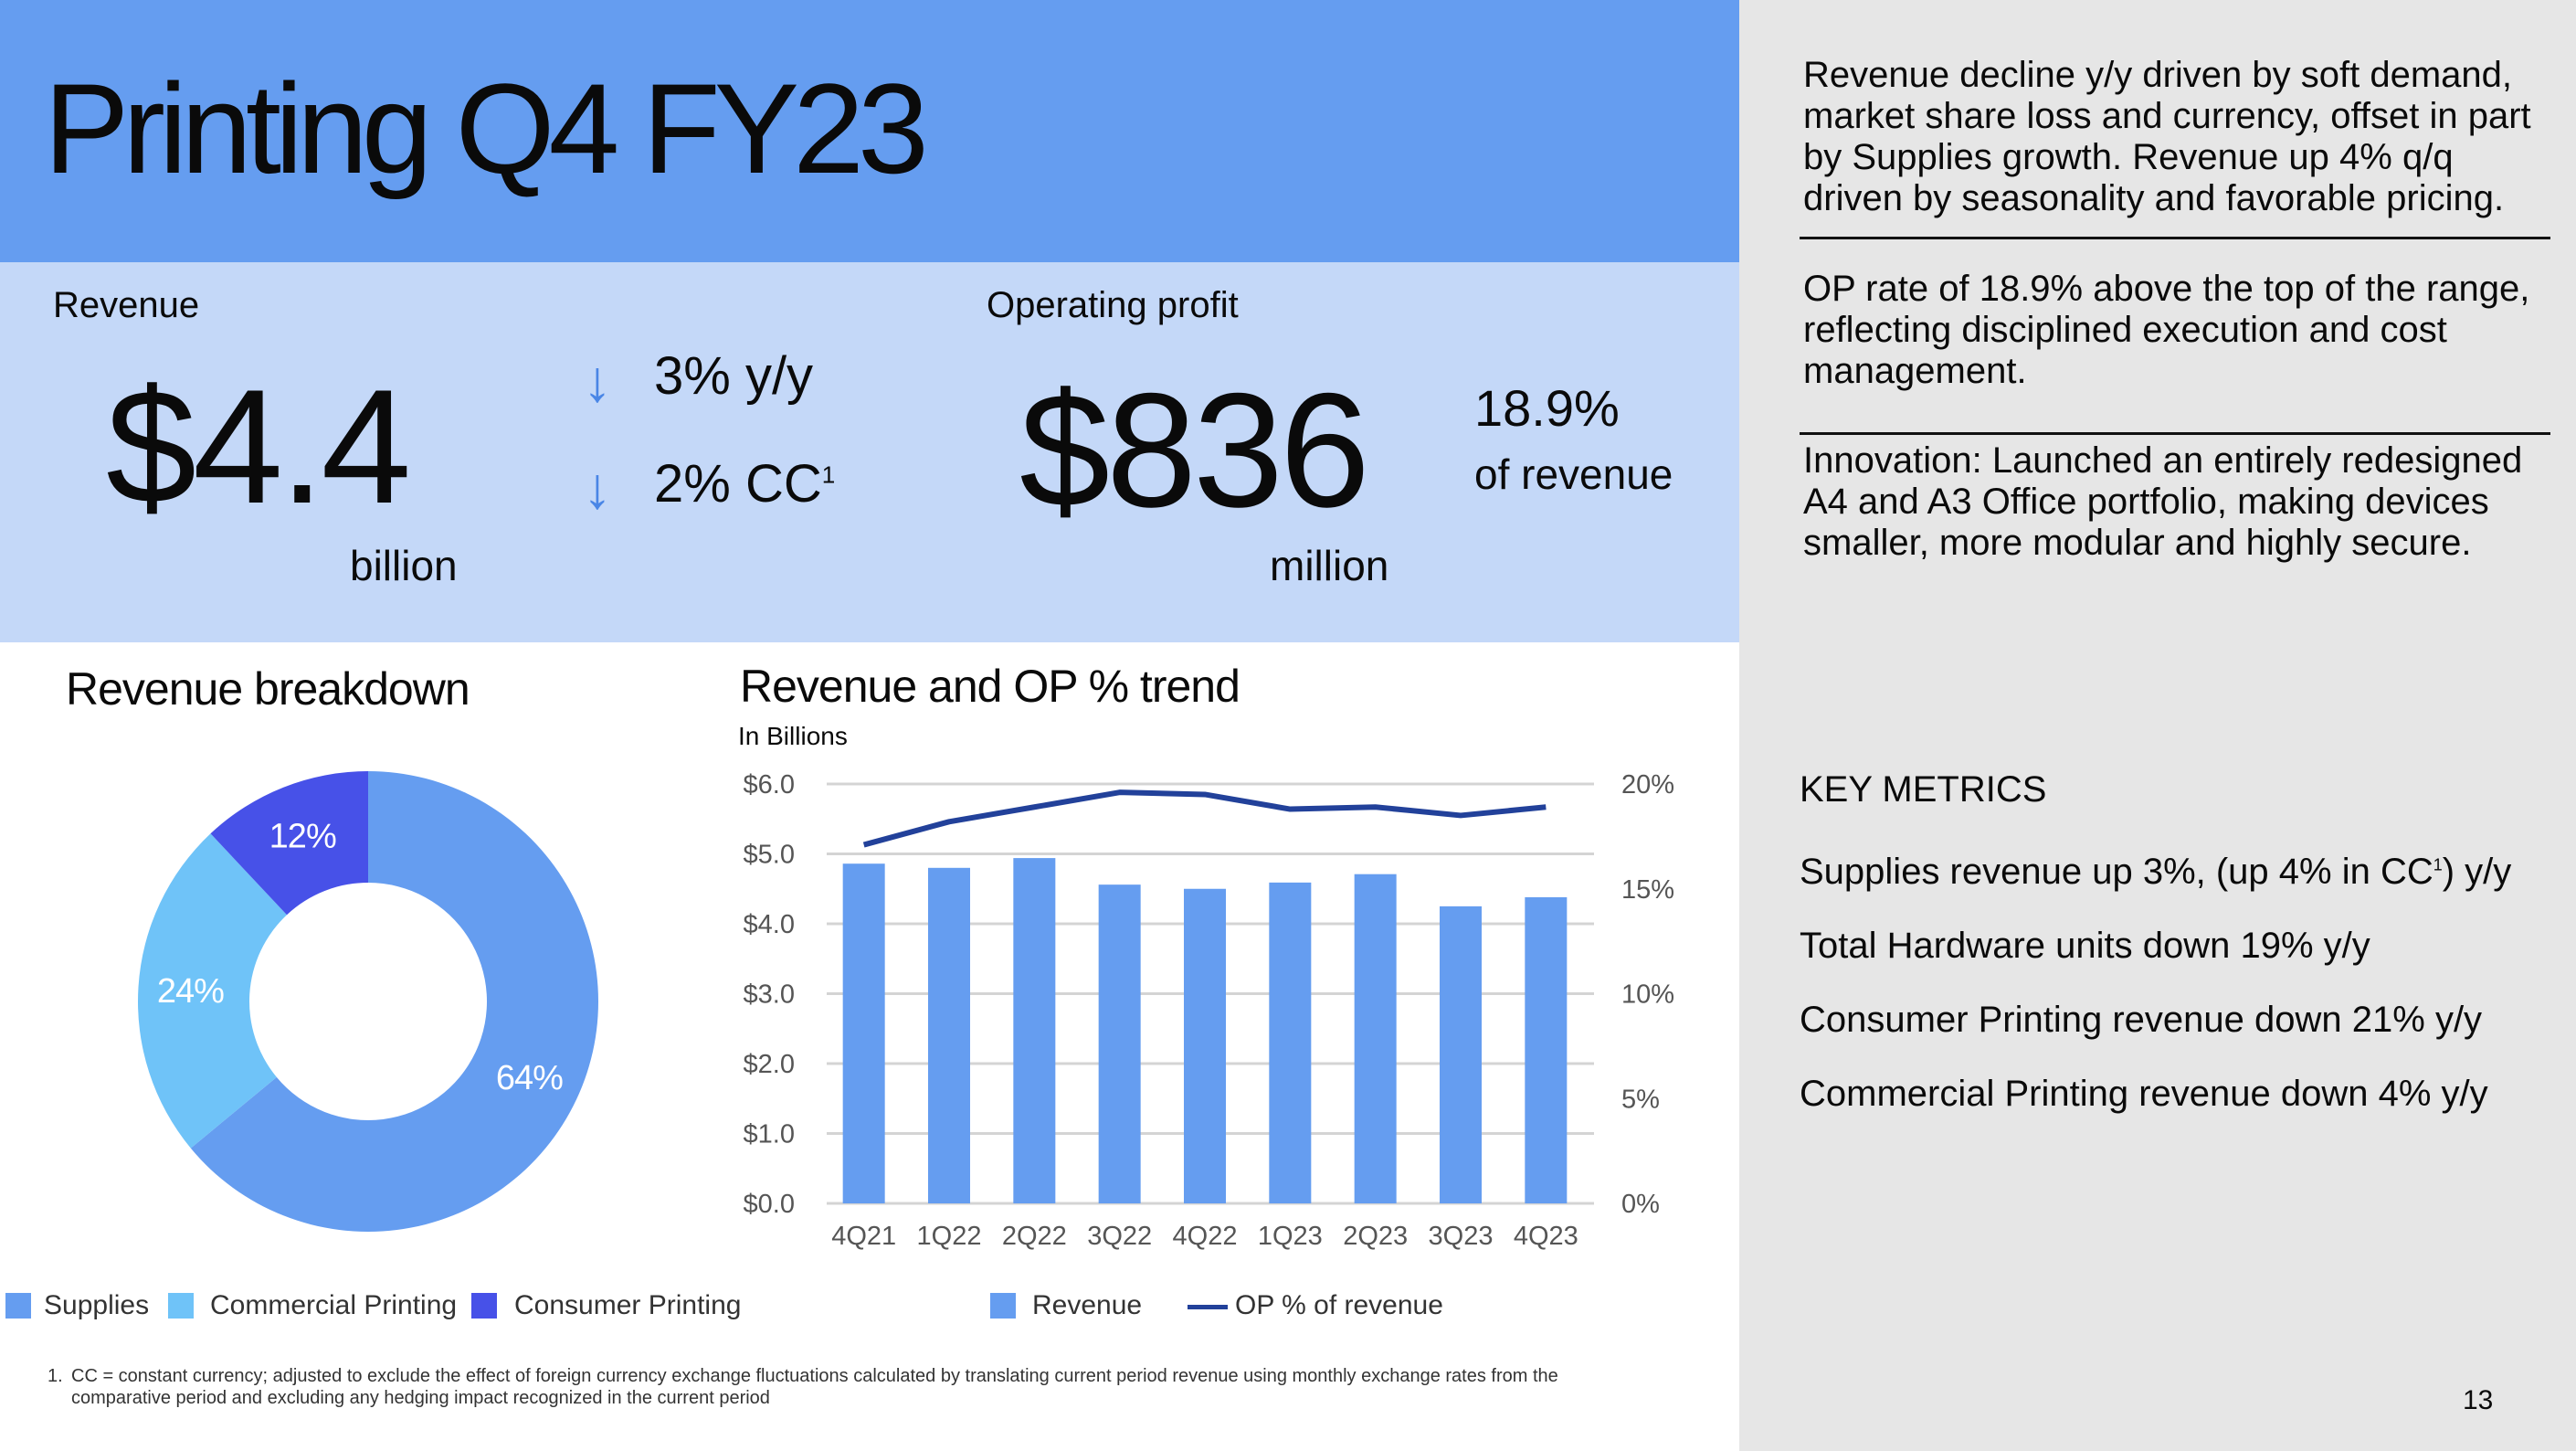  Describe the element at coordinates (484, 1306) in the screenshot. I see `legend-swatch-consumer` at that location.